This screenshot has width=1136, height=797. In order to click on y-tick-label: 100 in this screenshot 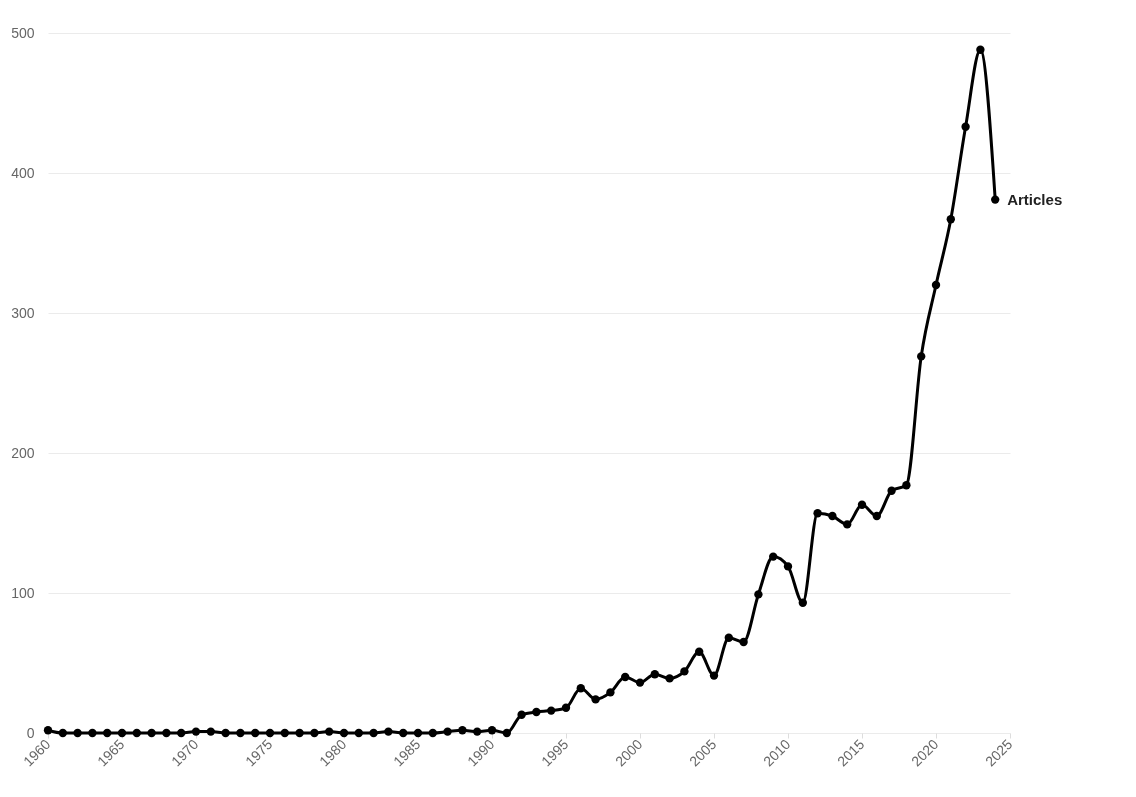, I will do `click(23, 592)`.